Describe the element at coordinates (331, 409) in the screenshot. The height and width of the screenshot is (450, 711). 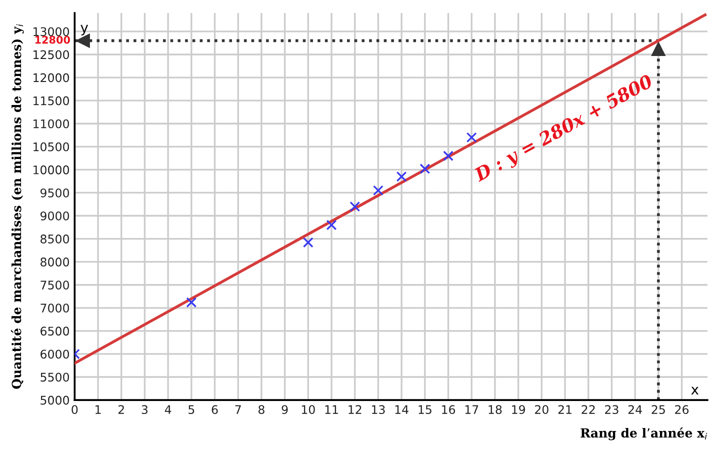
I see `x-tick-label: 11` at that location.